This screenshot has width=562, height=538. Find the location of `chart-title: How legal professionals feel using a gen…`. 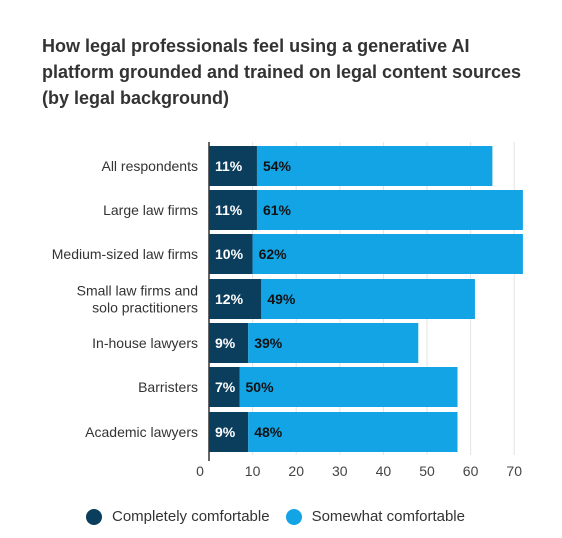

chart-title: How legal professionals feel using a gen… is located at coordinates (282, 72).